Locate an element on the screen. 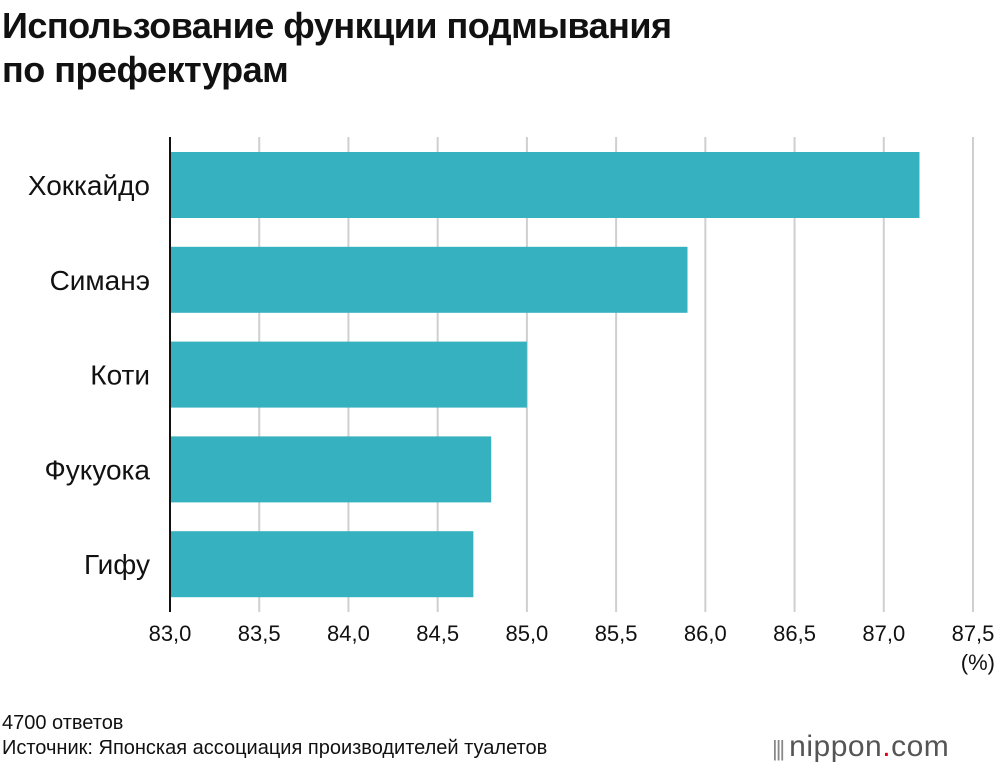 Image resolution: width=1000 pixels, height=770 pixels. x-tick-label: 86,5 is located at coordinates (794, 633).